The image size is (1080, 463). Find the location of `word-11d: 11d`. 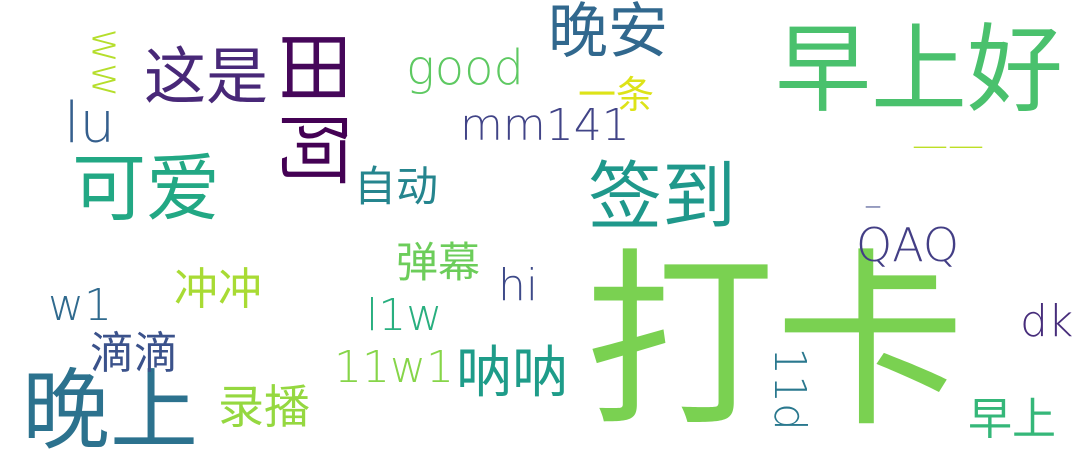

word-11d: 11d is located at coordinates (789, 389).